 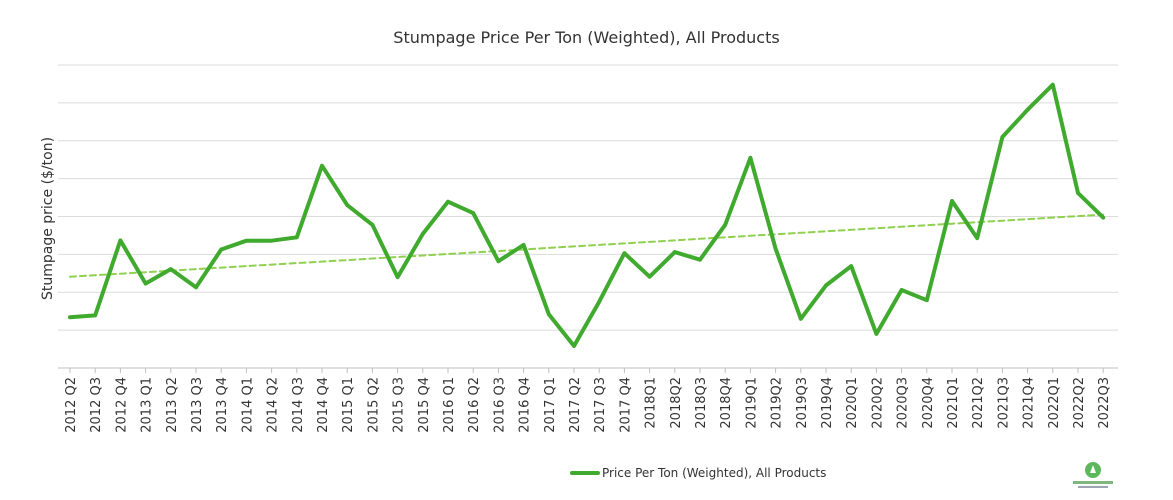 I want to click on logo-tagline, so click(x=1093, y=487).